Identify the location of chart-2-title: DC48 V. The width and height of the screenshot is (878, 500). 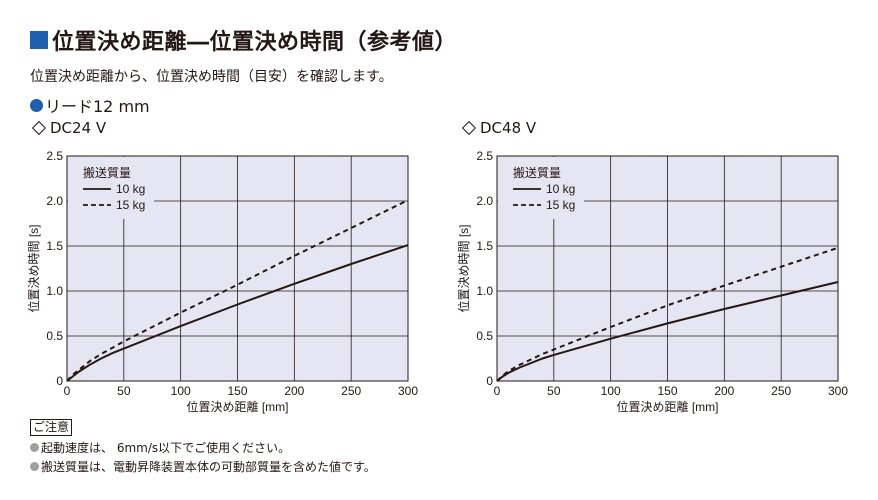
(508, 128).